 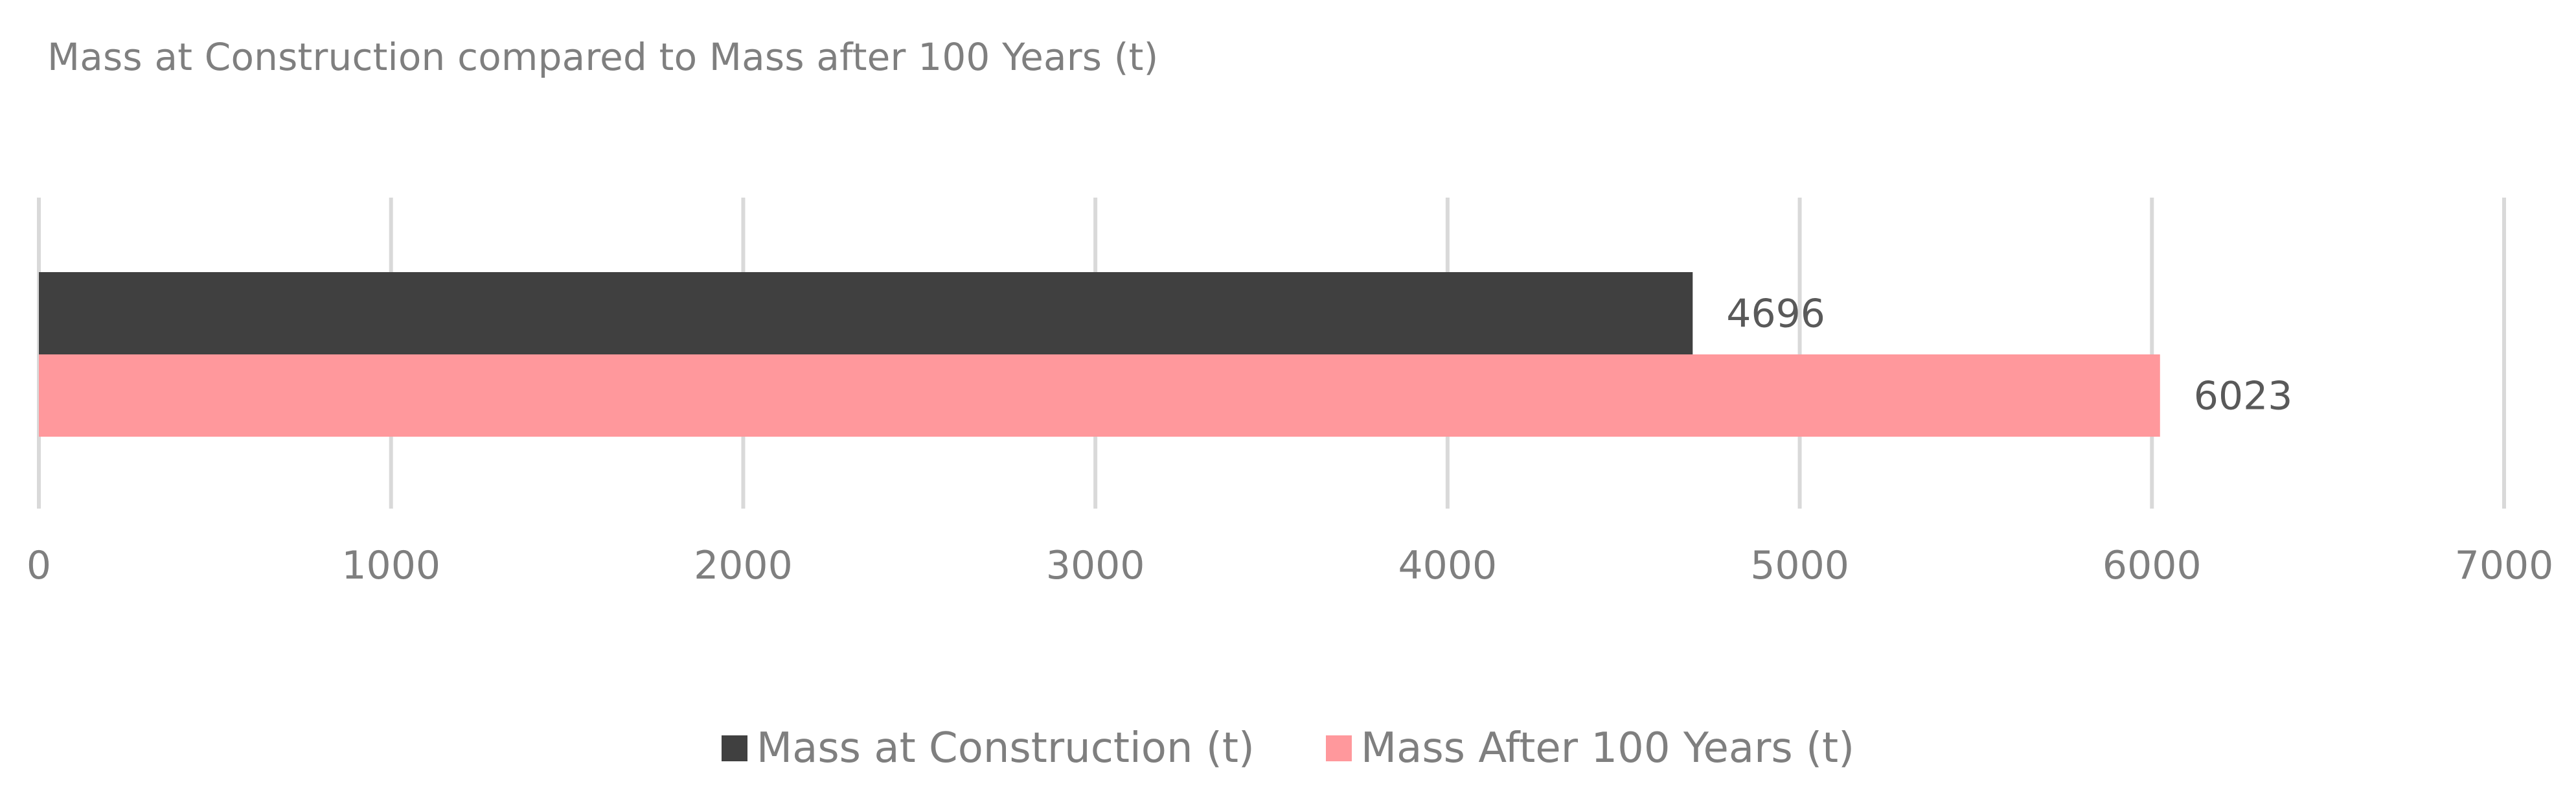 What do you see at coordinates (2009, 355) in the screenshot?
I see `data-labels: 4696 6023` at bounding box center [2009, 355].